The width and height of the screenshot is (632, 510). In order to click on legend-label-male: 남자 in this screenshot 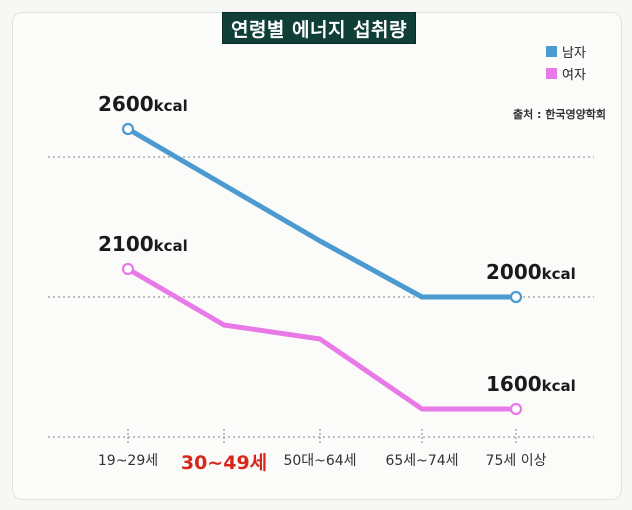, I will do `click(574, 53)`.